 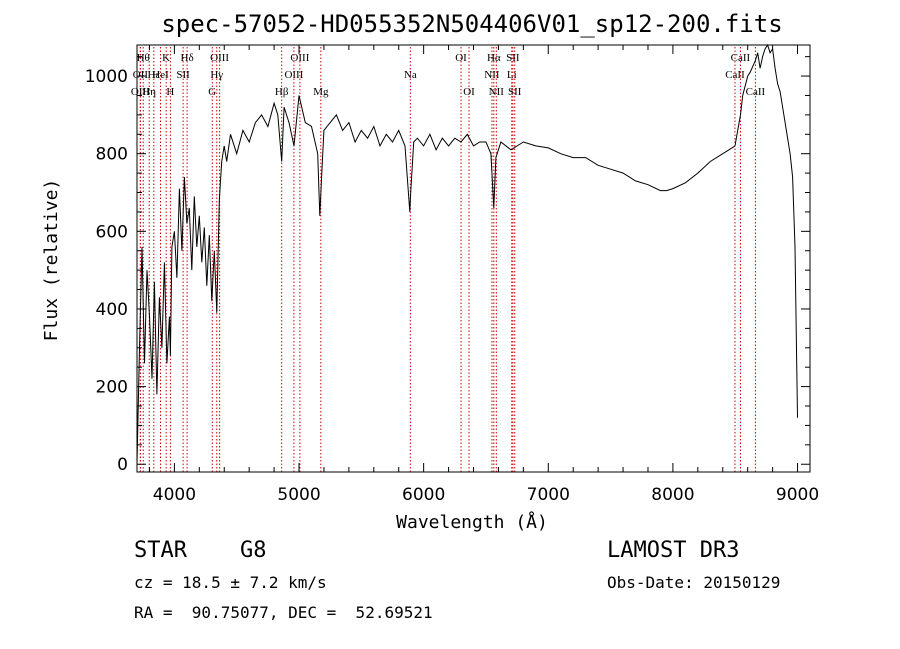 I want to click on line-label-hγ: Hγ, so click(x=216, y=75).